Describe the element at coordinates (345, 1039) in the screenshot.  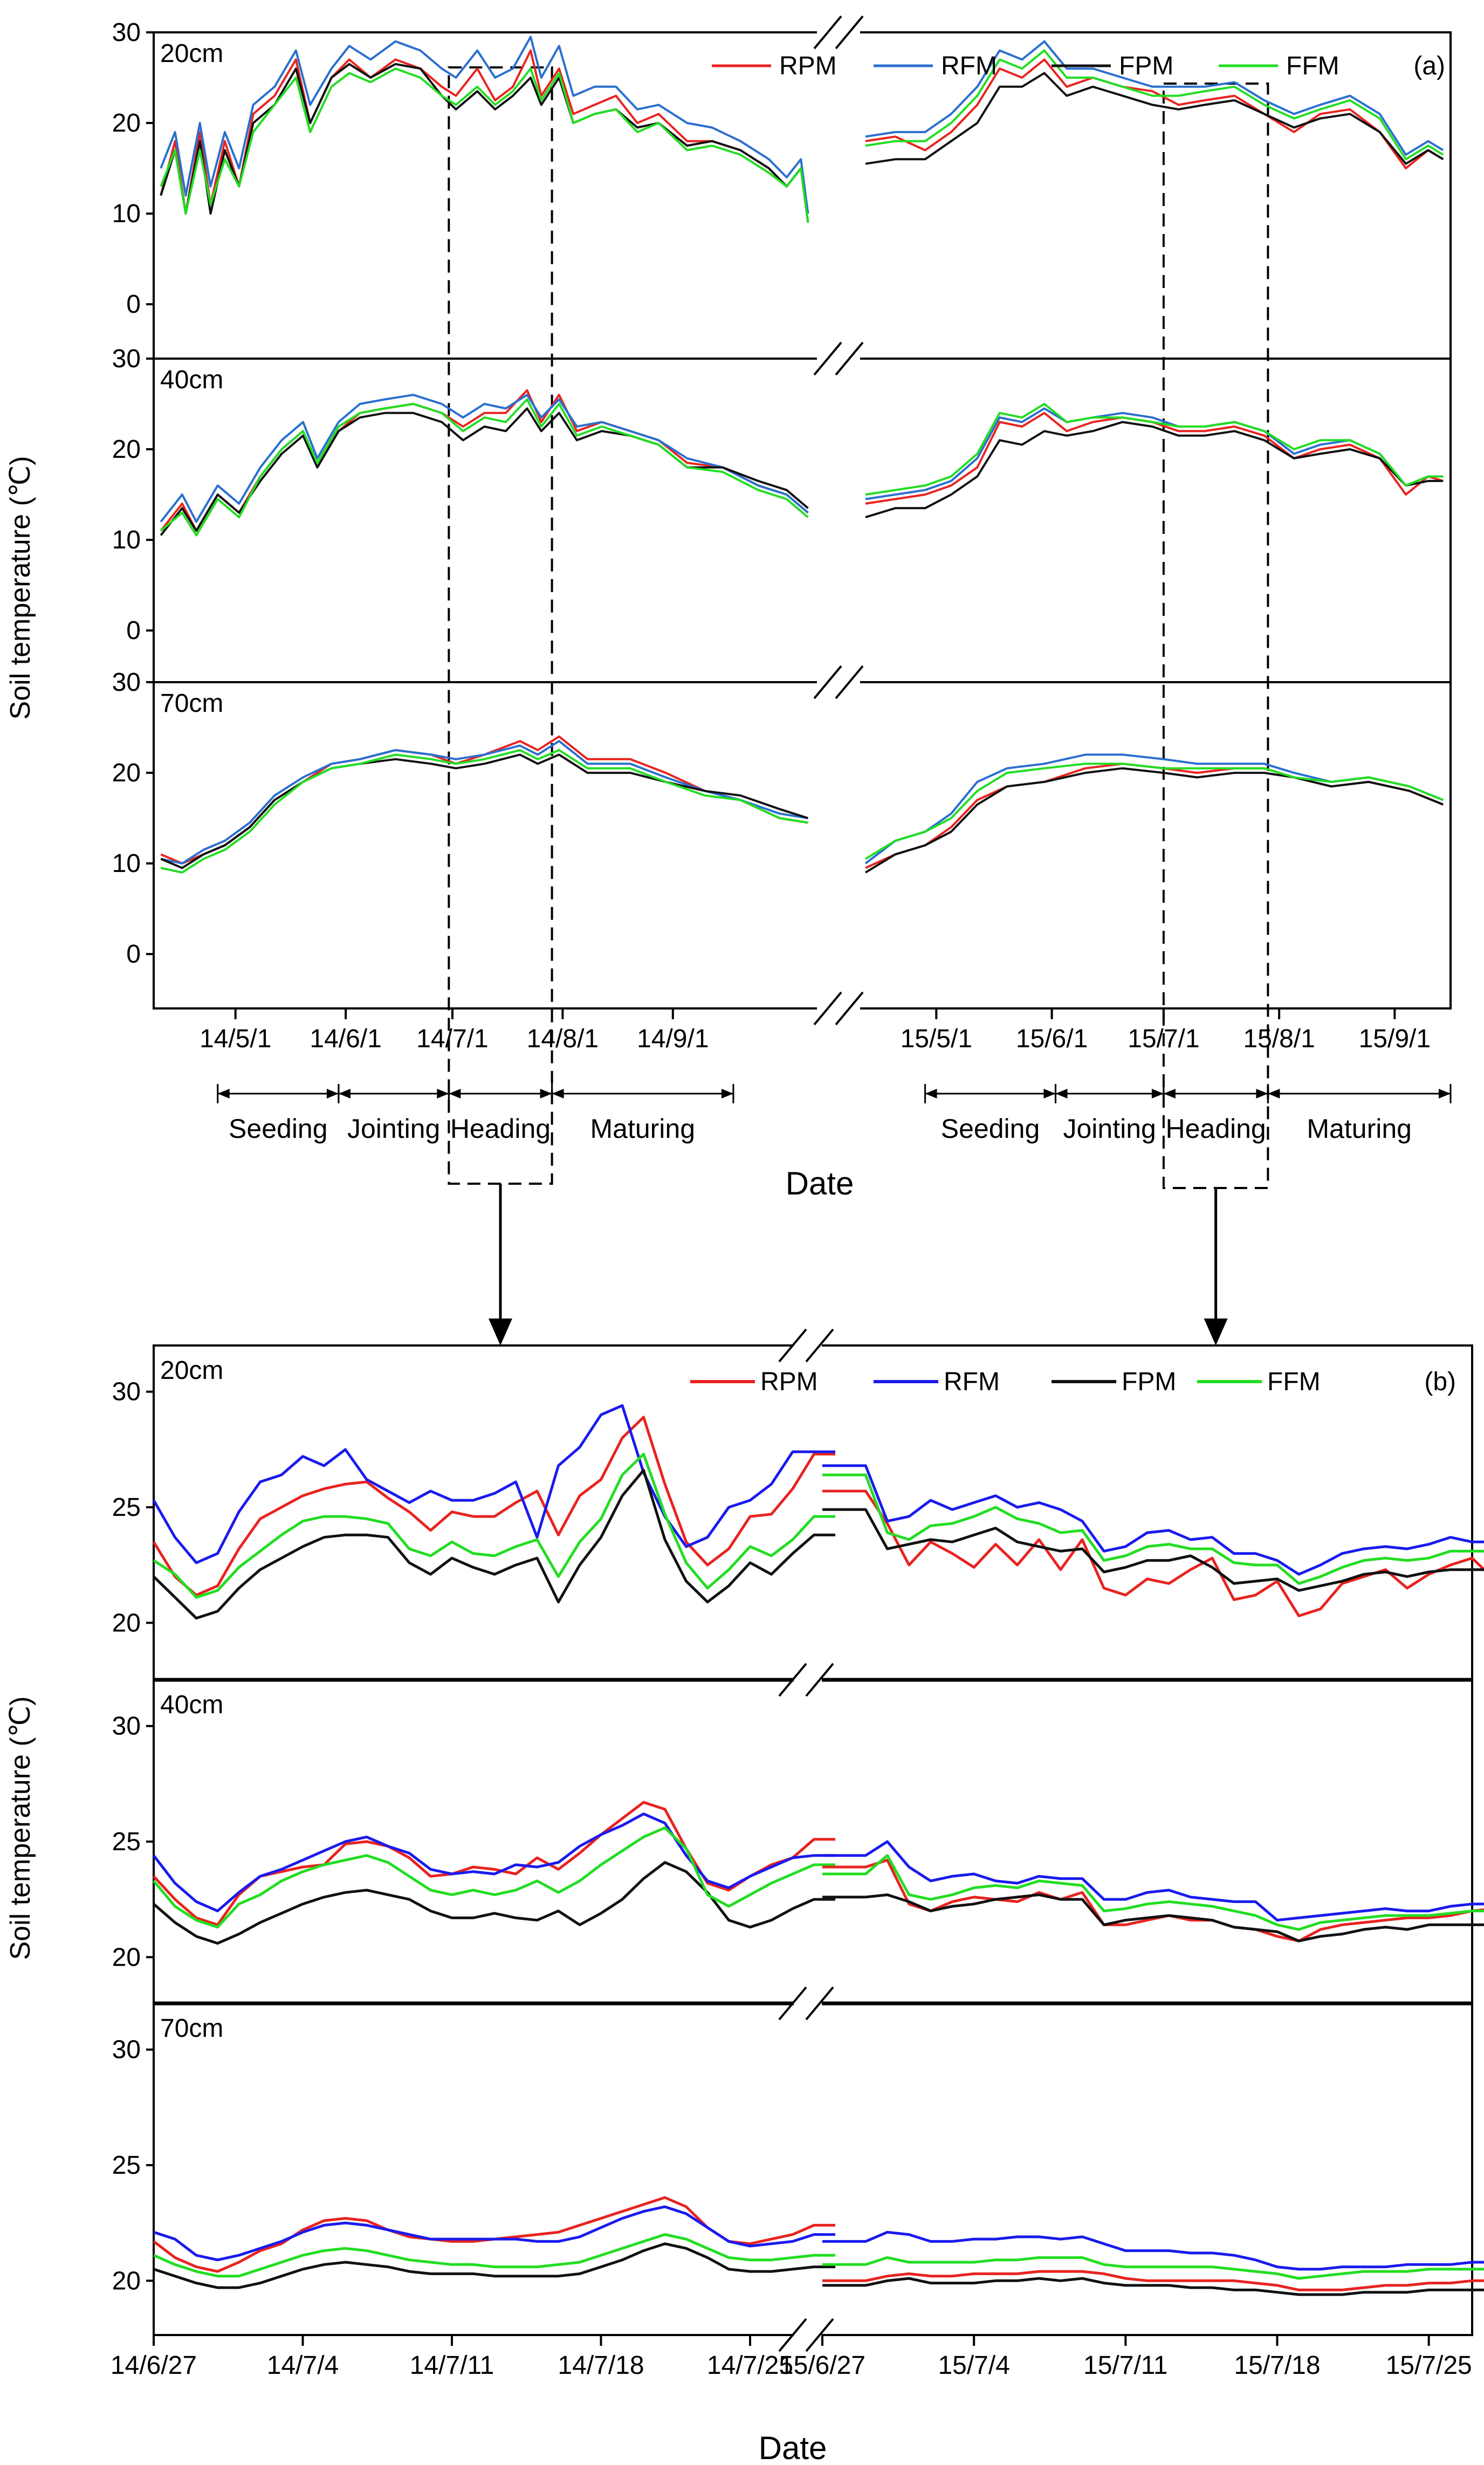
I see `x-tick-label: 14/6/1` at that location.